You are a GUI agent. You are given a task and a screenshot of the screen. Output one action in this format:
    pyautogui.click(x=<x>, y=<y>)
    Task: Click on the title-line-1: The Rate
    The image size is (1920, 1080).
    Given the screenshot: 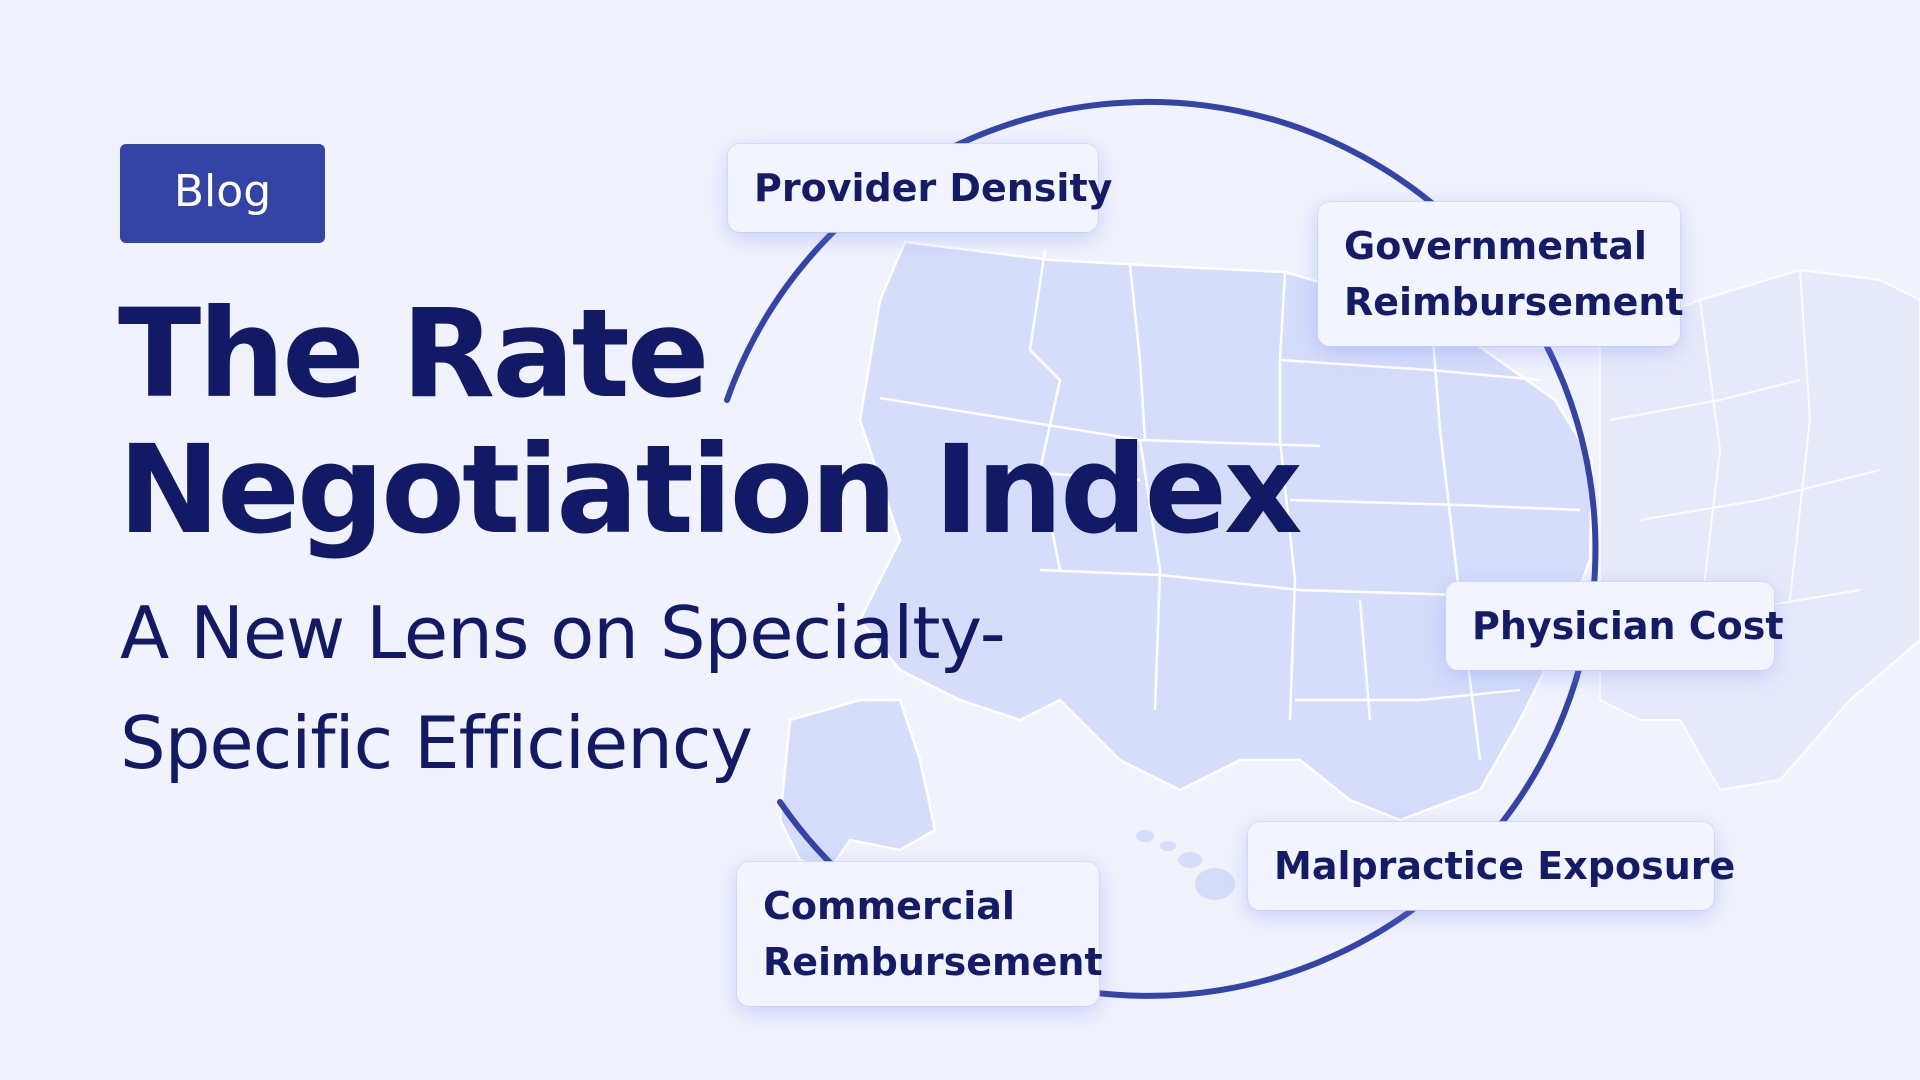 What is the action you would take?
    pyautogui.click(x=414, y=354)
    